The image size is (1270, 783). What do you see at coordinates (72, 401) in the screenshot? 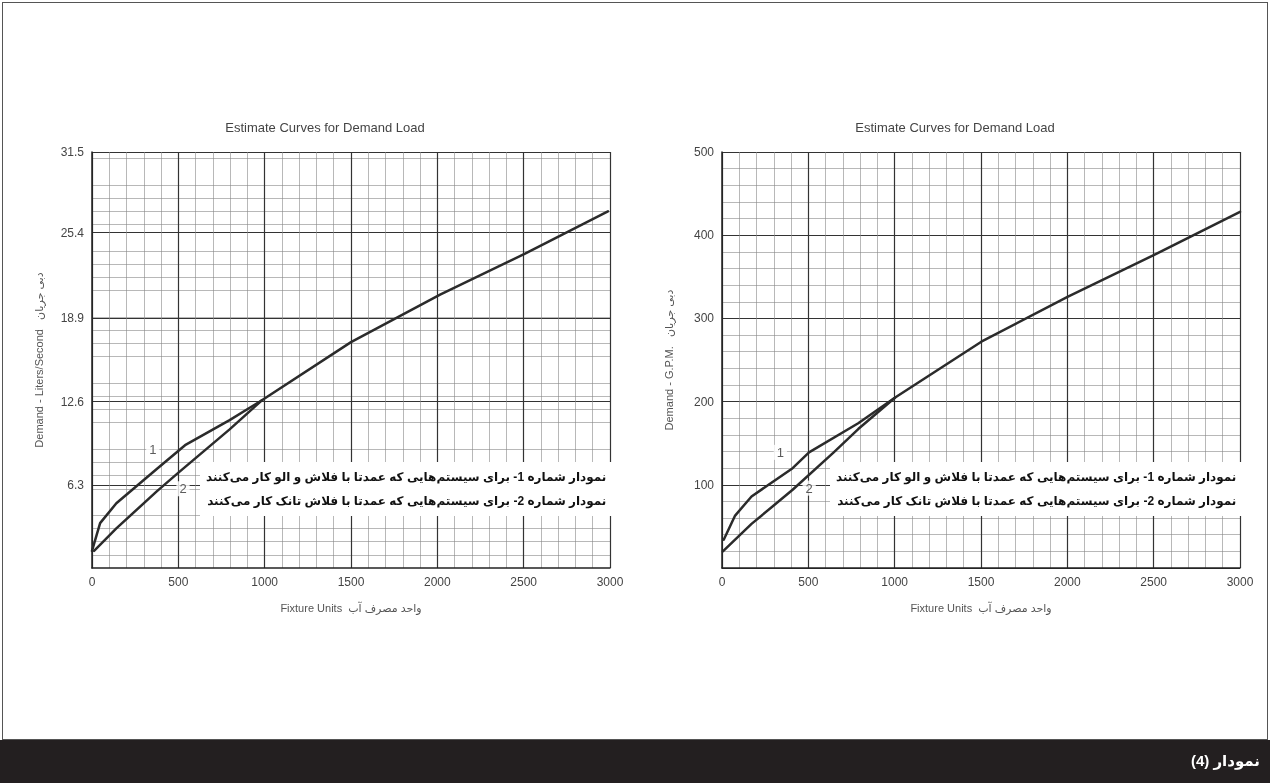
I see `y-tick-label: 12.6` at bounding box center [72, 401].